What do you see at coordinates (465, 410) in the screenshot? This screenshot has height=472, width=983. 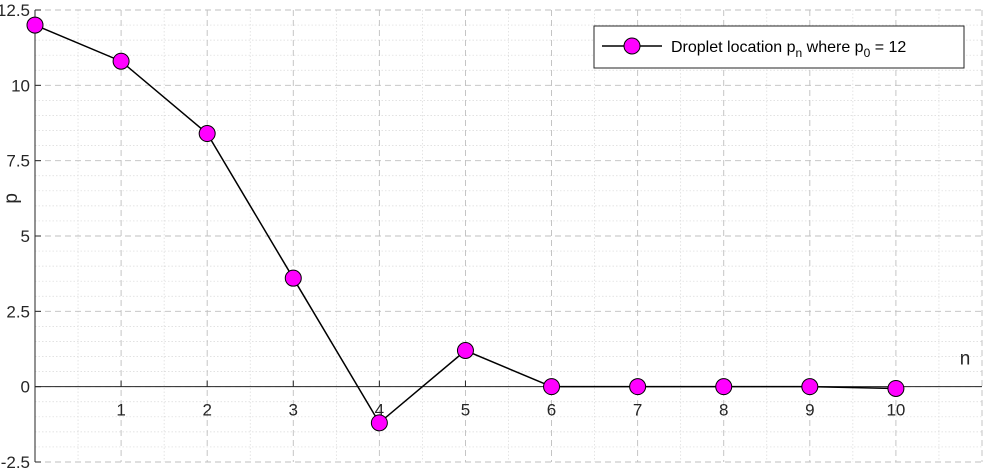 I see `x-tick-label: 5` at bounding box center [465, 410].